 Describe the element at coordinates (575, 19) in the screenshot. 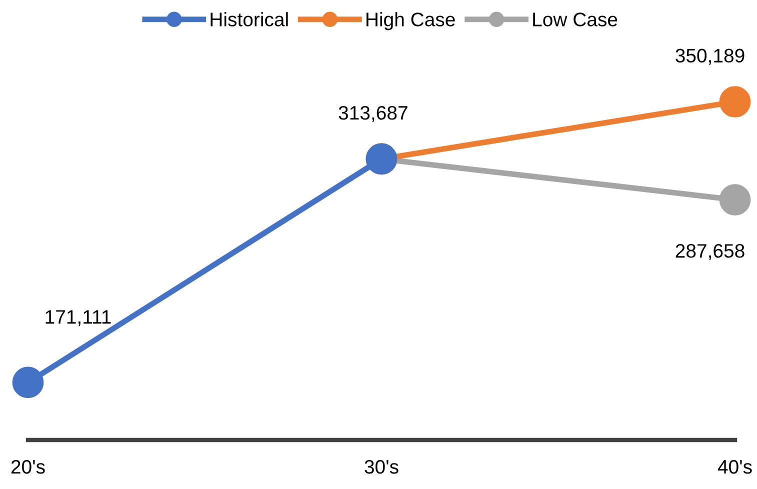

I see `legend-label: Low Case` at that location.